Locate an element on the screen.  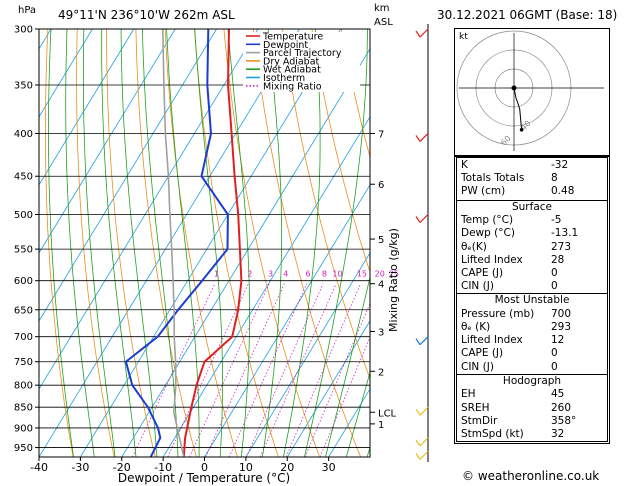
x-tick-label: -30 is located at coordinates (80, 467).